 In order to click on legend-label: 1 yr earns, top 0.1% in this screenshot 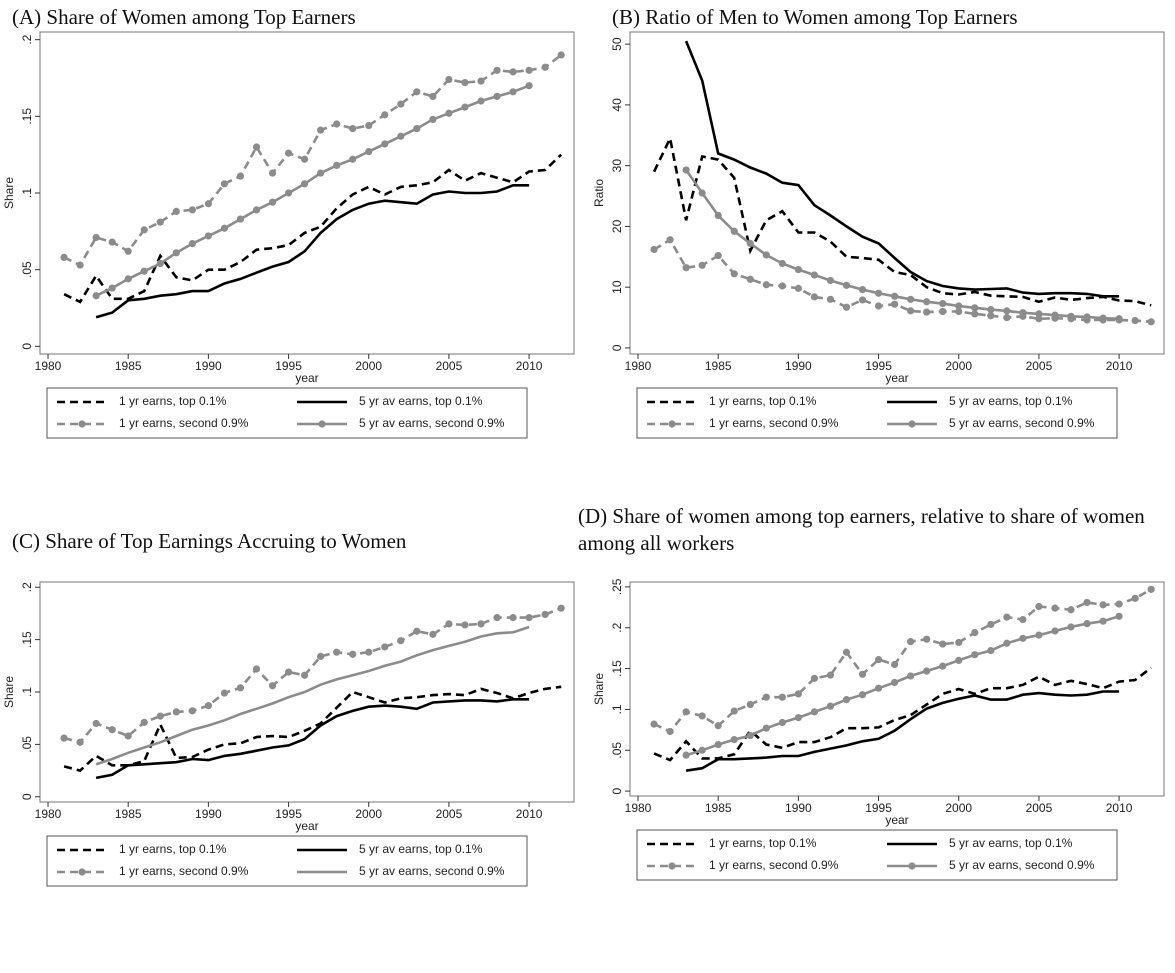, I will do `click(763, 843)`.